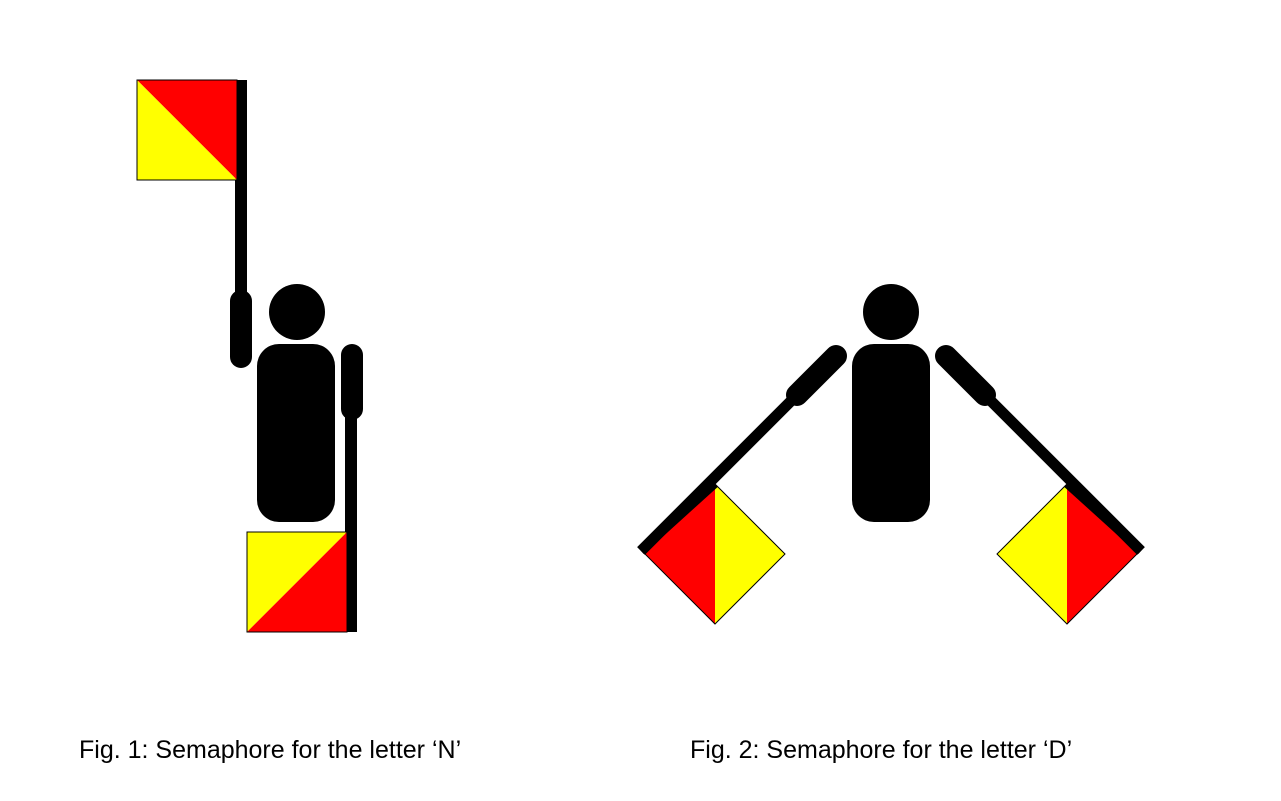  What do you see at coordinates (881, 750) in the screenshot?
I see `figure-caption-d: Fig. 2: Semaphore for the letter ‘D’` at bounding box center [881, 750].